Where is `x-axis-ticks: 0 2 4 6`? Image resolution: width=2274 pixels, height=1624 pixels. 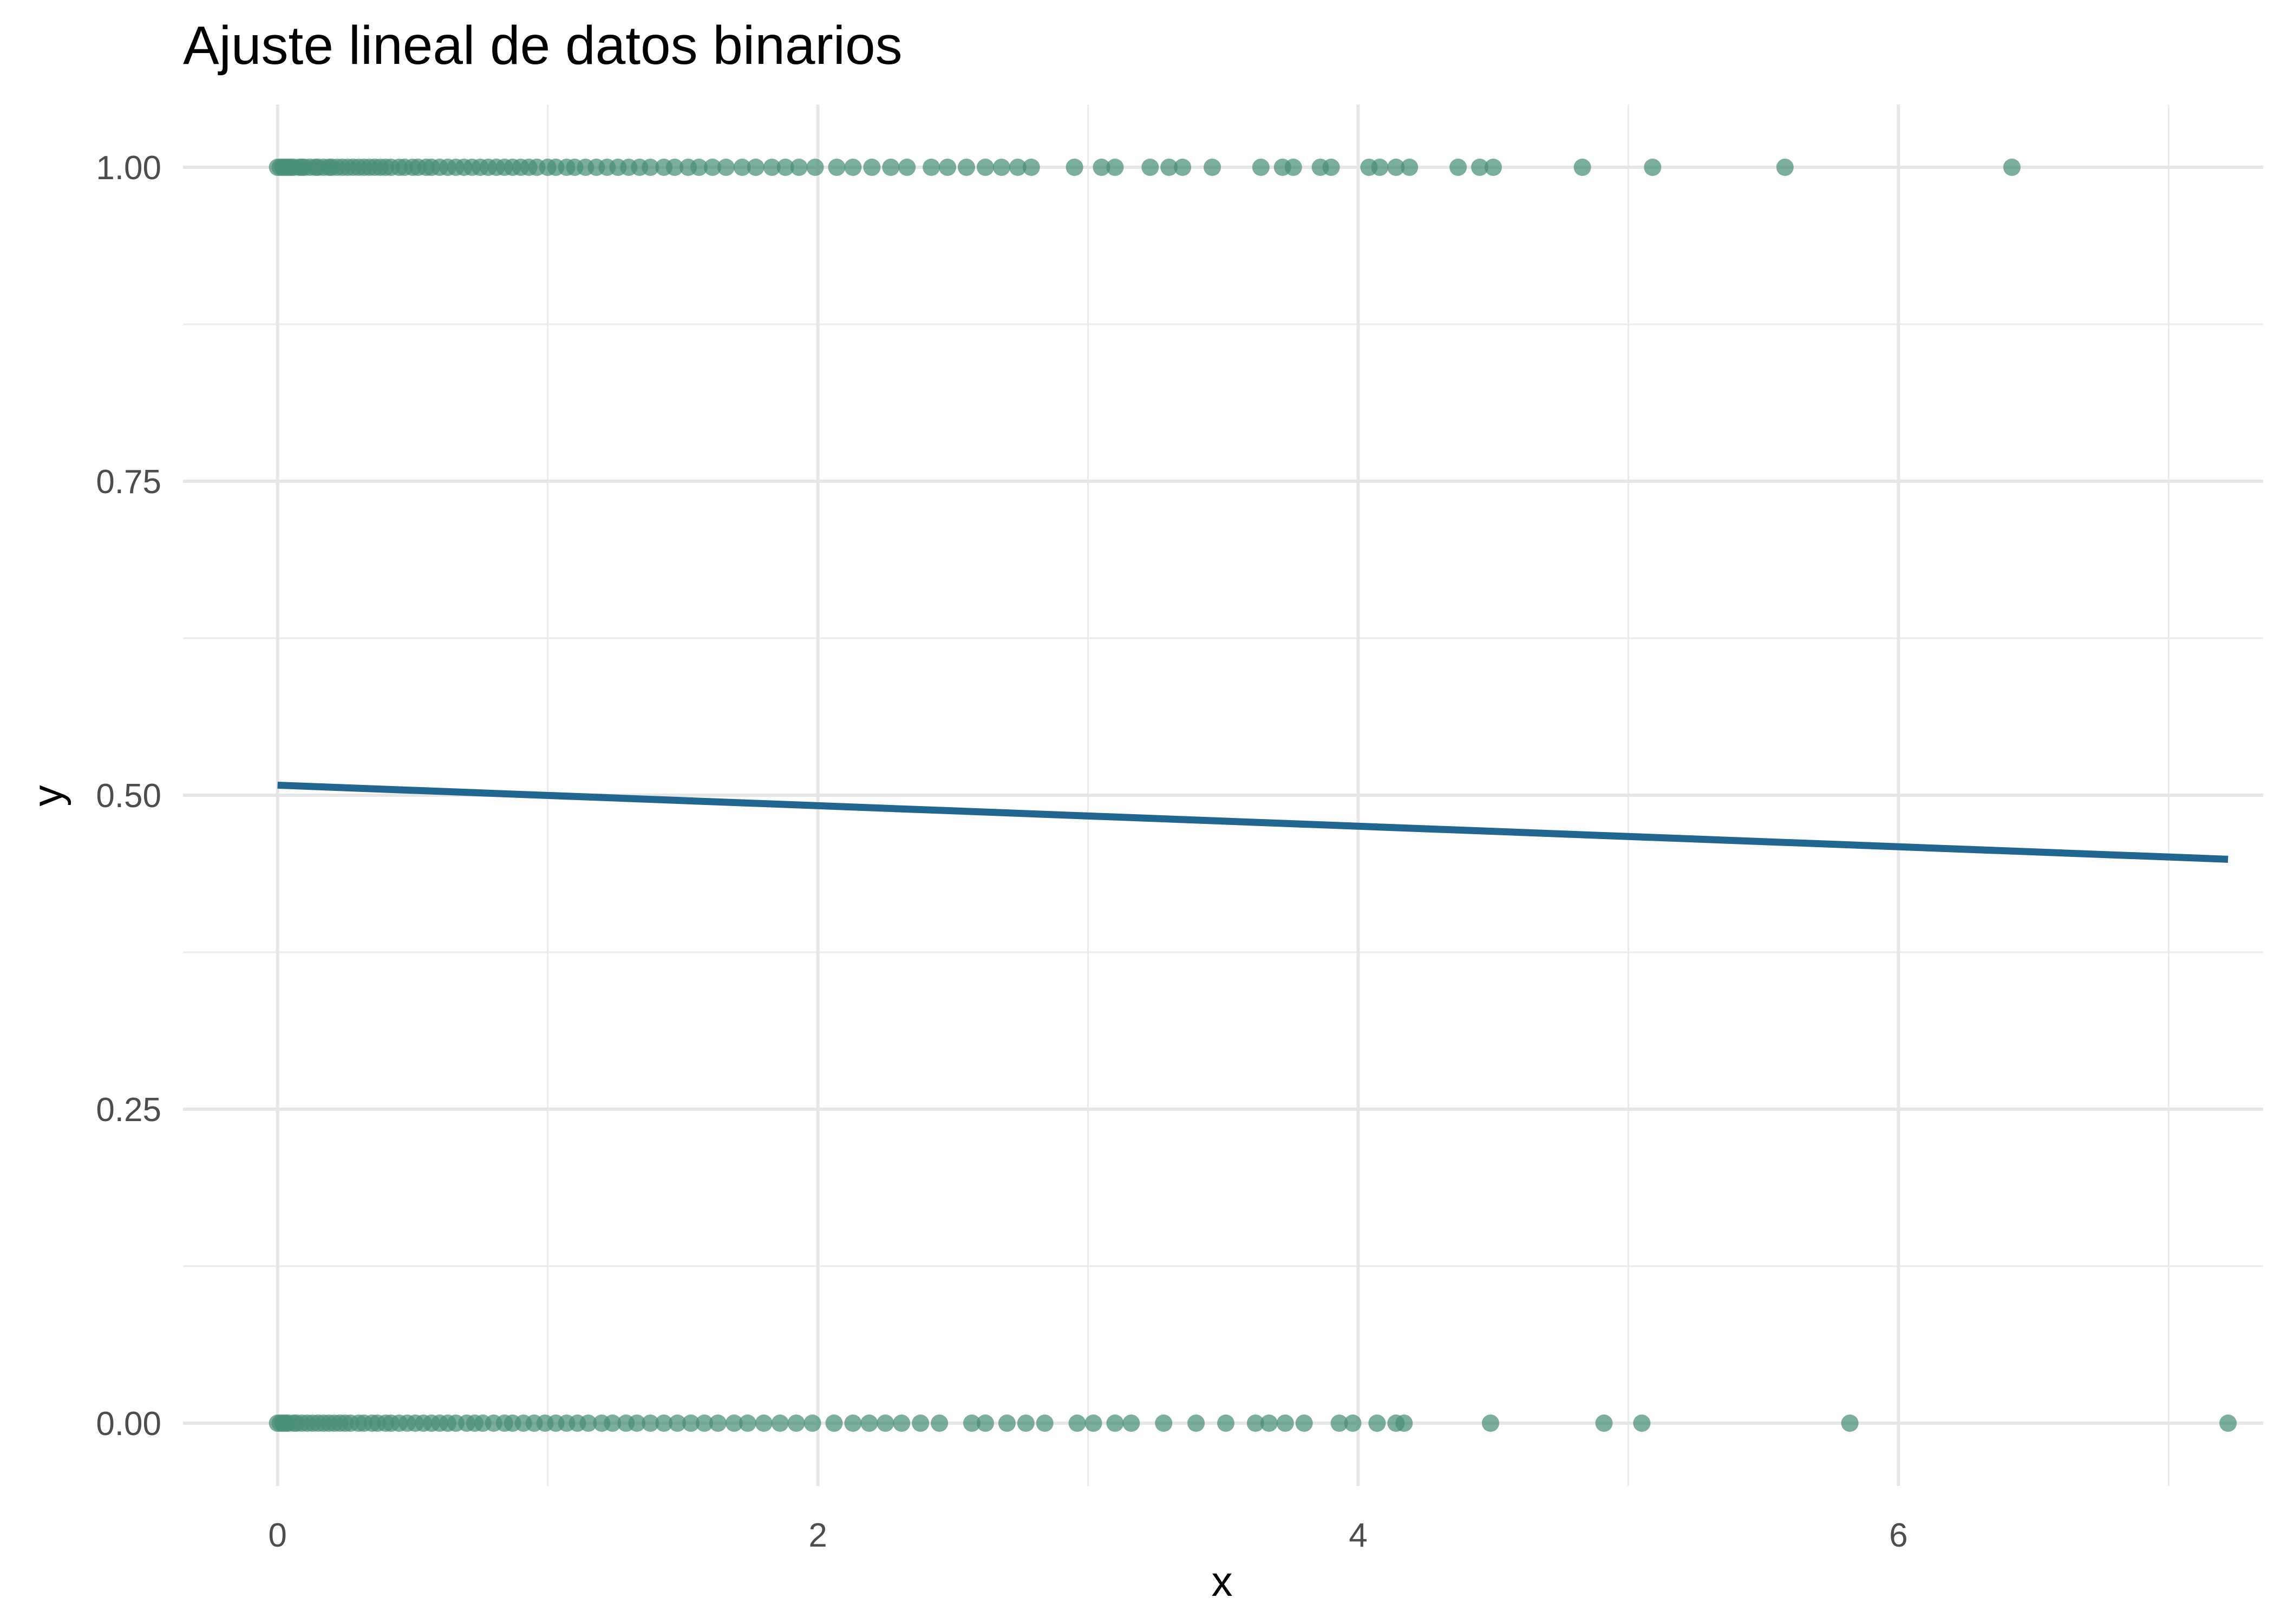 x-axis-ticks: 0 2 4 6 is located at coordinates (1088, 1535).